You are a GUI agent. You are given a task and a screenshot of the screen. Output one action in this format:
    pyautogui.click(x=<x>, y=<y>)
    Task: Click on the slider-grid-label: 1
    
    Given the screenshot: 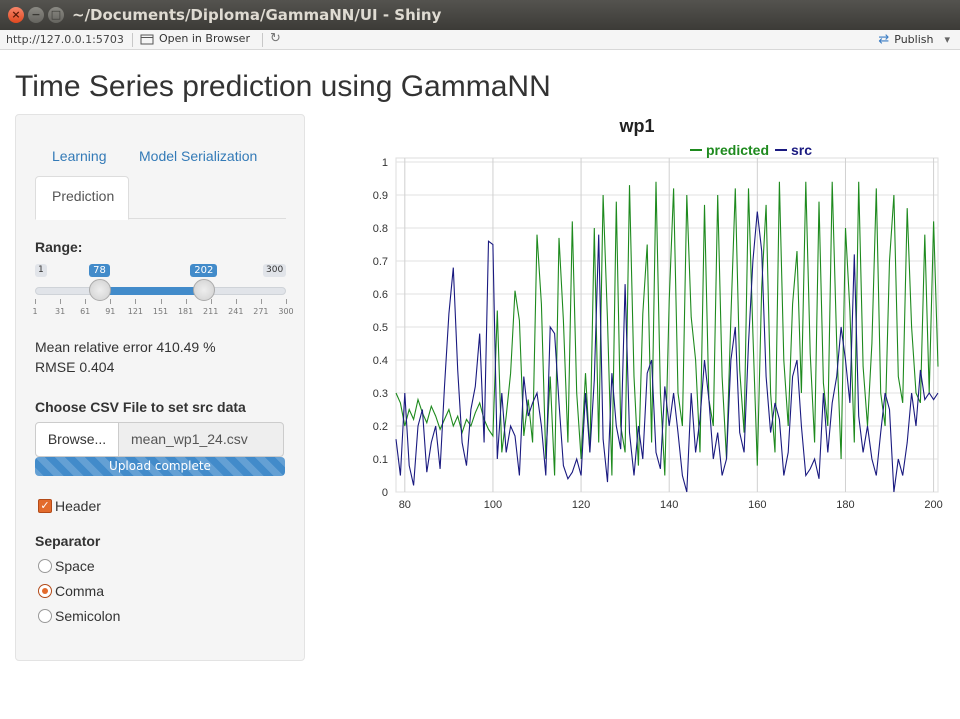 What is the action you would take?
    pyautogui.click(x=35, y=311)
    